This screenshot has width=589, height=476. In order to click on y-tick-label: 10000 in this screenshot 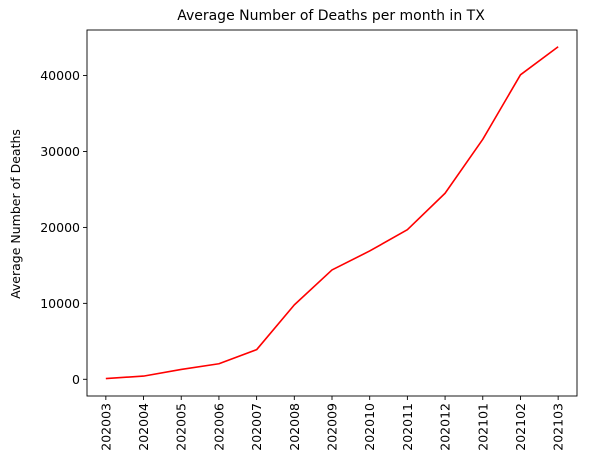, I will do `click(60, 303)`.